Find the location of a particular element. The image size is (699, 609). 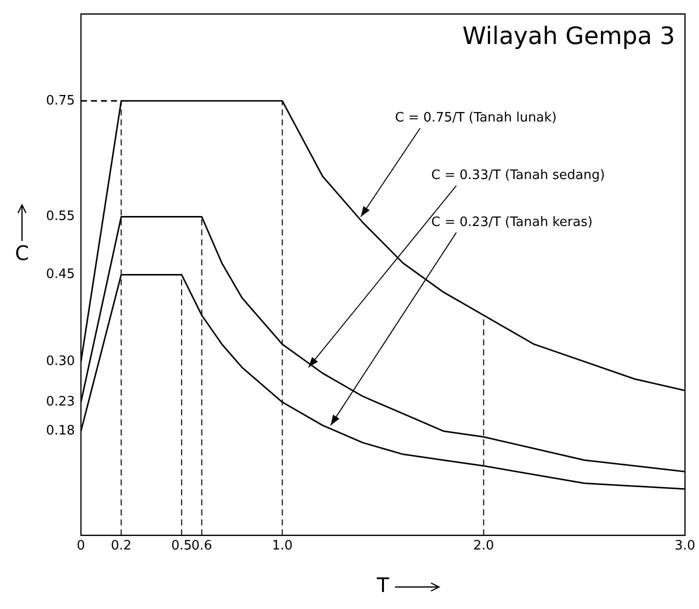

chart-title: Wilayah Gempa 3 is located at coordinates (568, 36).